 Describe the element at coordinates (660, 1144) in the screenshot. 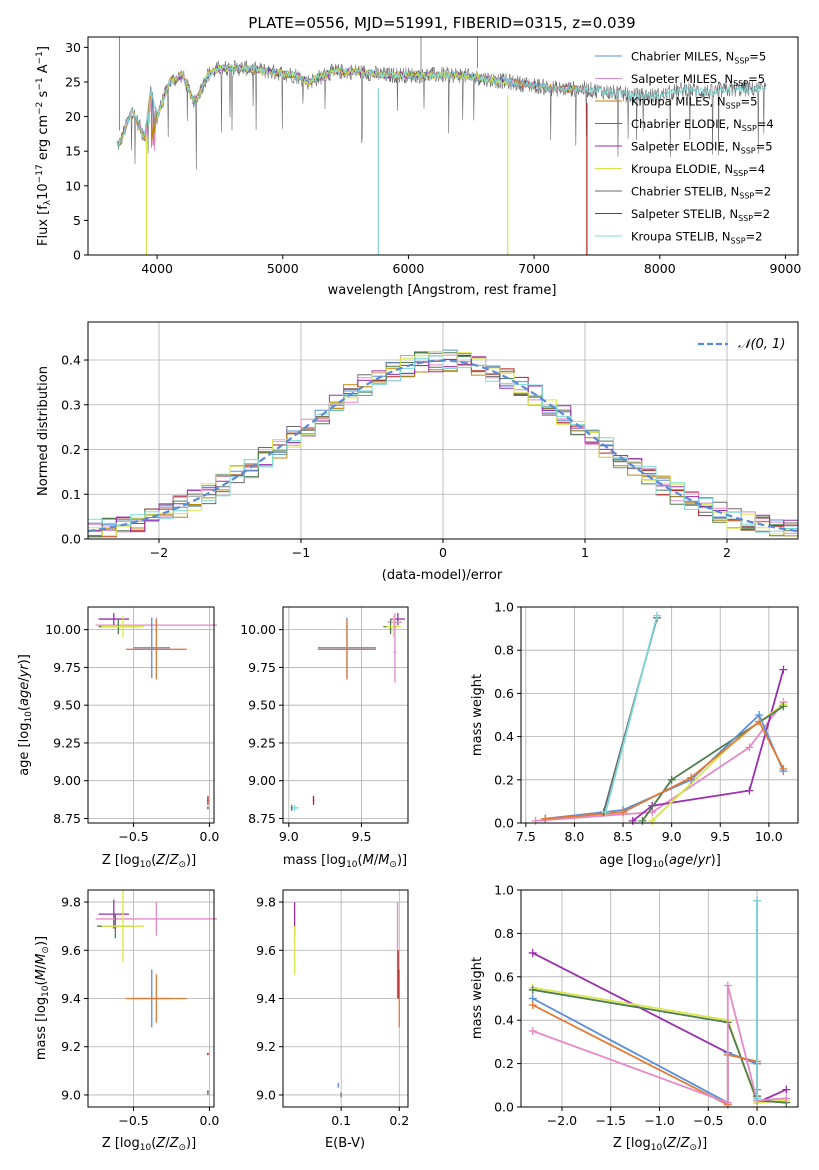

I see `wz-xlabel: Z [log10(Z/Z⊙)]` at that location.